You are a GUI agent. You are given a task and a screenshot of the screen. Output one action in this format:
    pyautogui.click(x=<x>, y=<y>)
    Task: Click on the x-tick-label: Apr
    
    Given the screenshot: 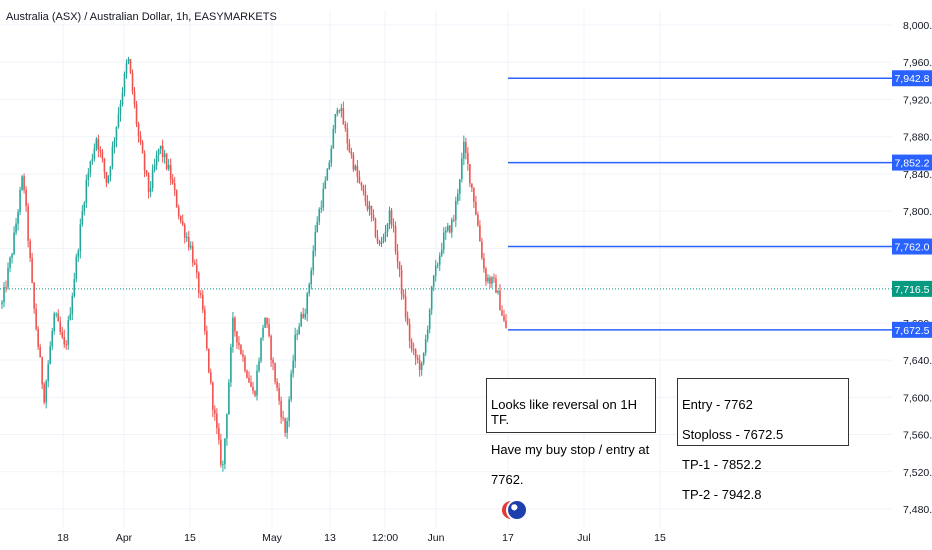 What is the action you would take?
    pyautogui.click(x=124, y=538)
    